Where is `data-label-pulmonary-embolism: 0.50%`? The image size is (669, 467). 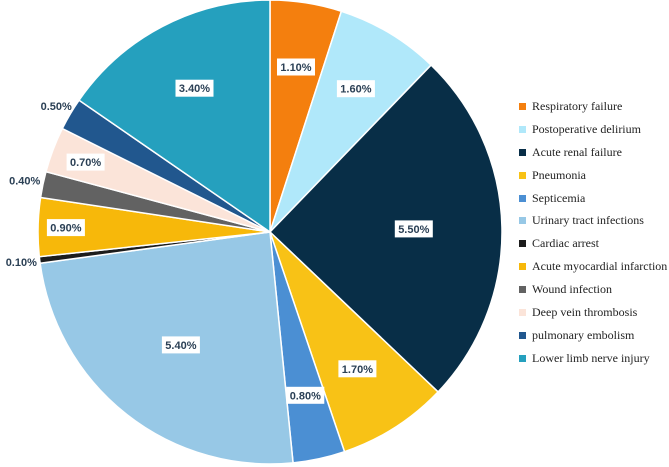
data-label-pulmonary-embolism: 0.50% is located at coordinates (56, 107).